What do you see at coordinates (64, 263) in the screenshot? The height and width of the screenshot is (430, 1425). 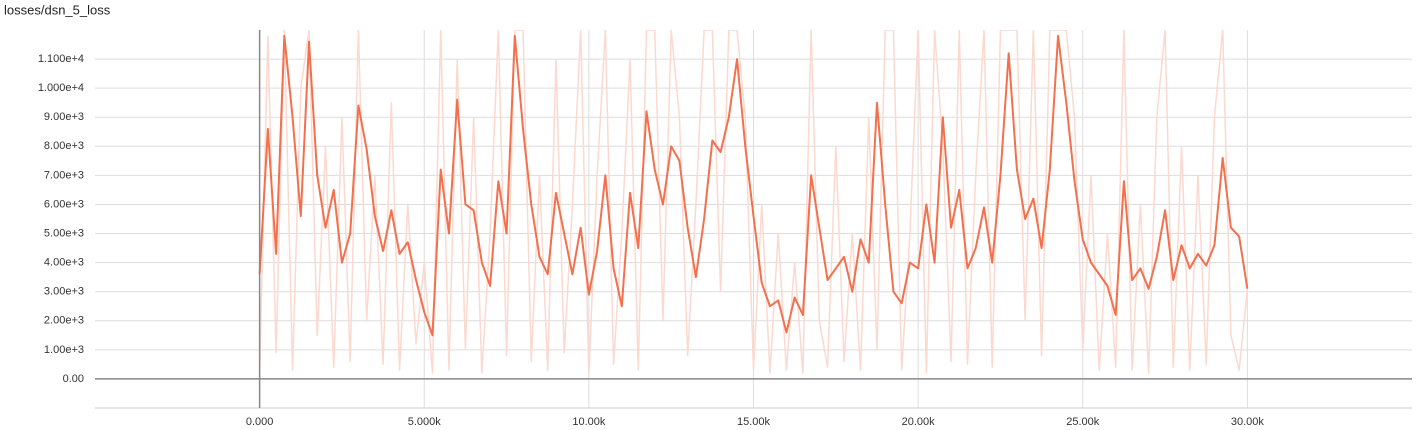 I see `y-tick-label: 4.00e+3` at bounding box center [64, 263].